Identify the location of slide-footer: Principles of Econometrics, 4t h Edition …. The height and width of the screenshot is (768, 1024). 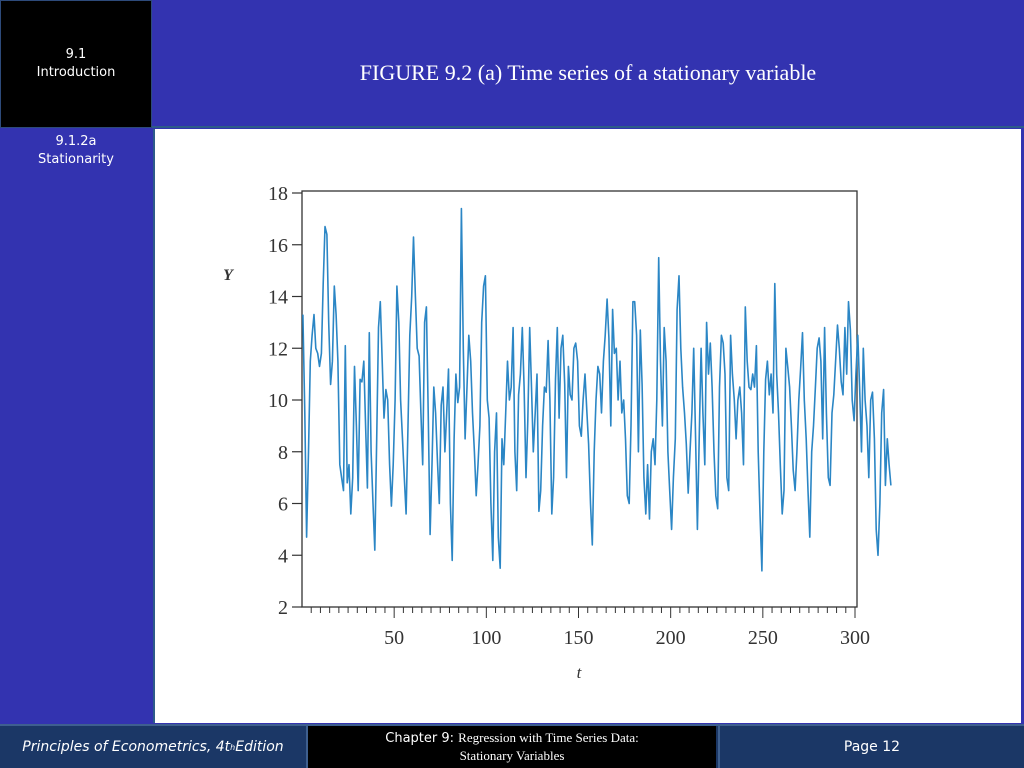
(512, 746).